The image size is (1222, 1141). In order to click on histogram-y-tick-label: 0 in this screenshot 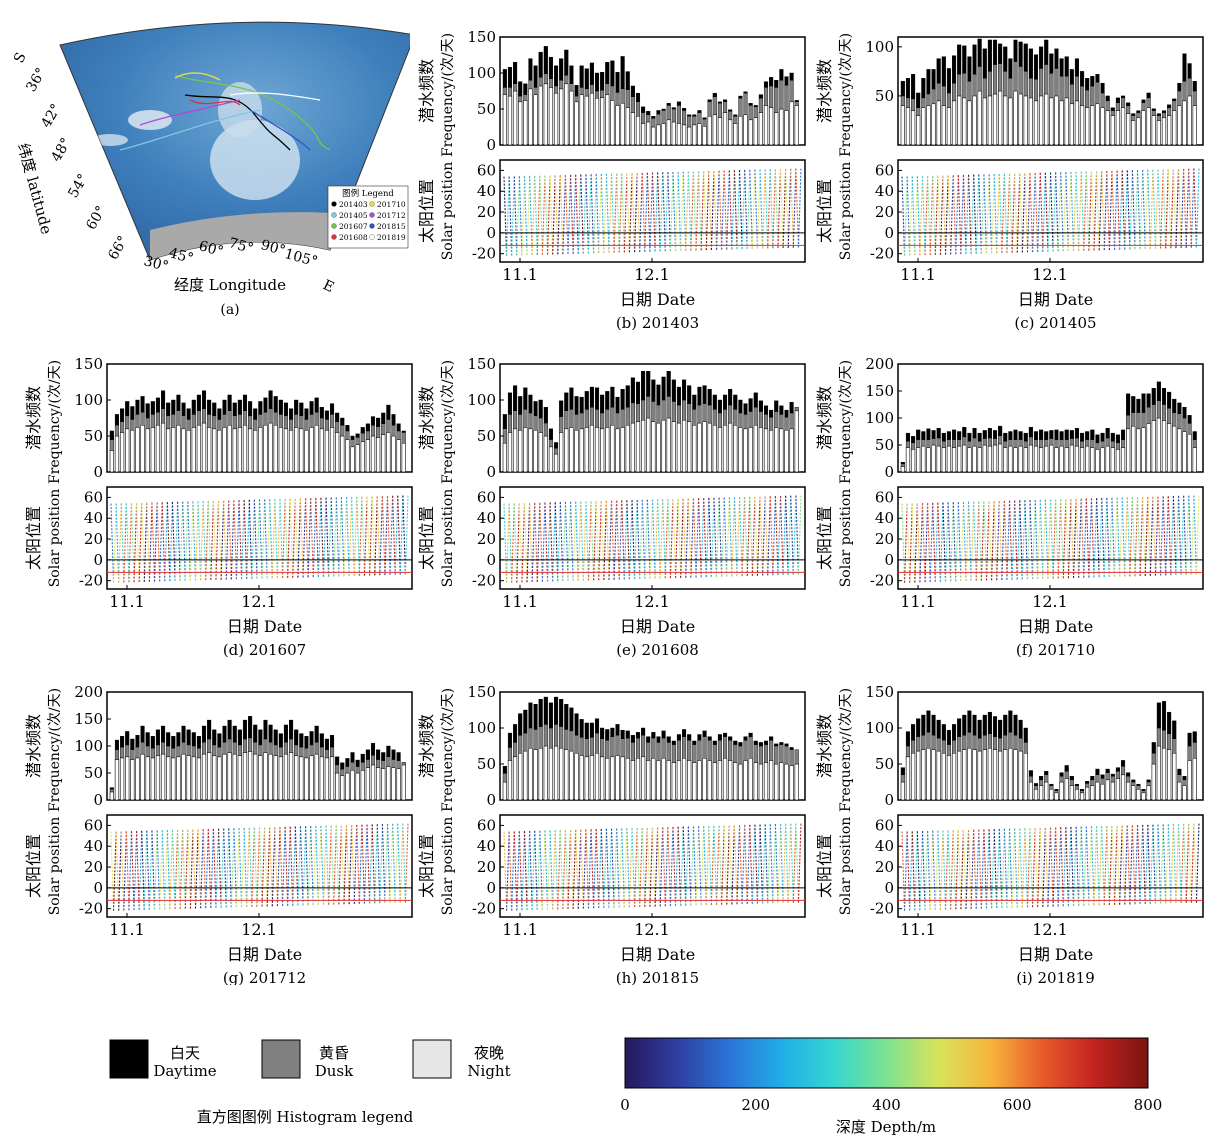, I will do `click(98, 800)`.